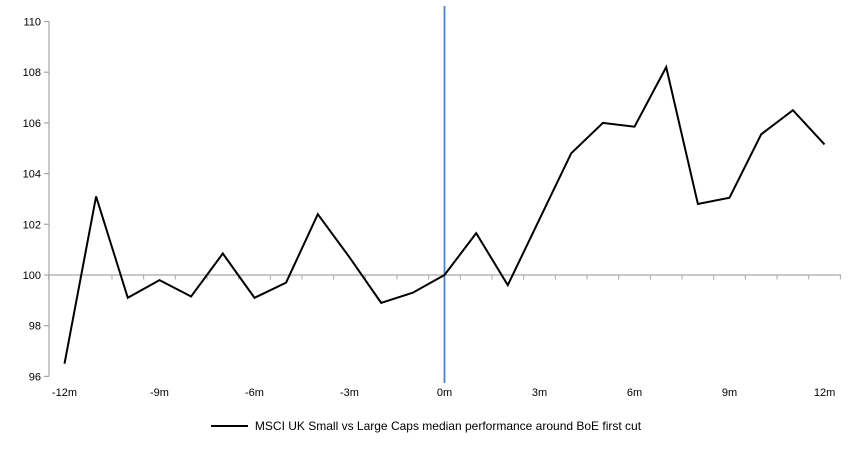 The height and width of the screenshot is (450, 852). What do you see at coordinates (444, 393) in the screenshot?
I see `x-tick-label: 0m` at bounding box center [444, 393].